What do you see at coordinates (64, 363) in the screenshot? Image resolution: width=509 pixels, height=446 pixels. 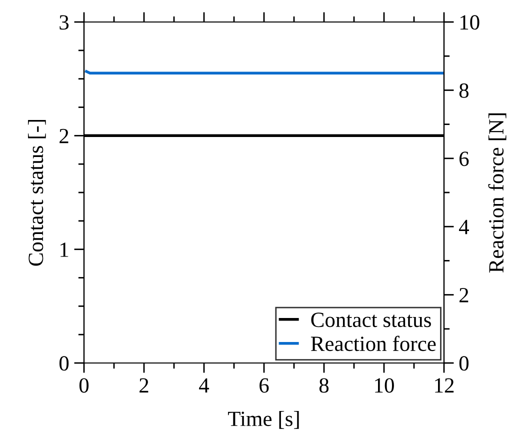 I see `y-tick-label: 0` at bounding box center [64, 363].